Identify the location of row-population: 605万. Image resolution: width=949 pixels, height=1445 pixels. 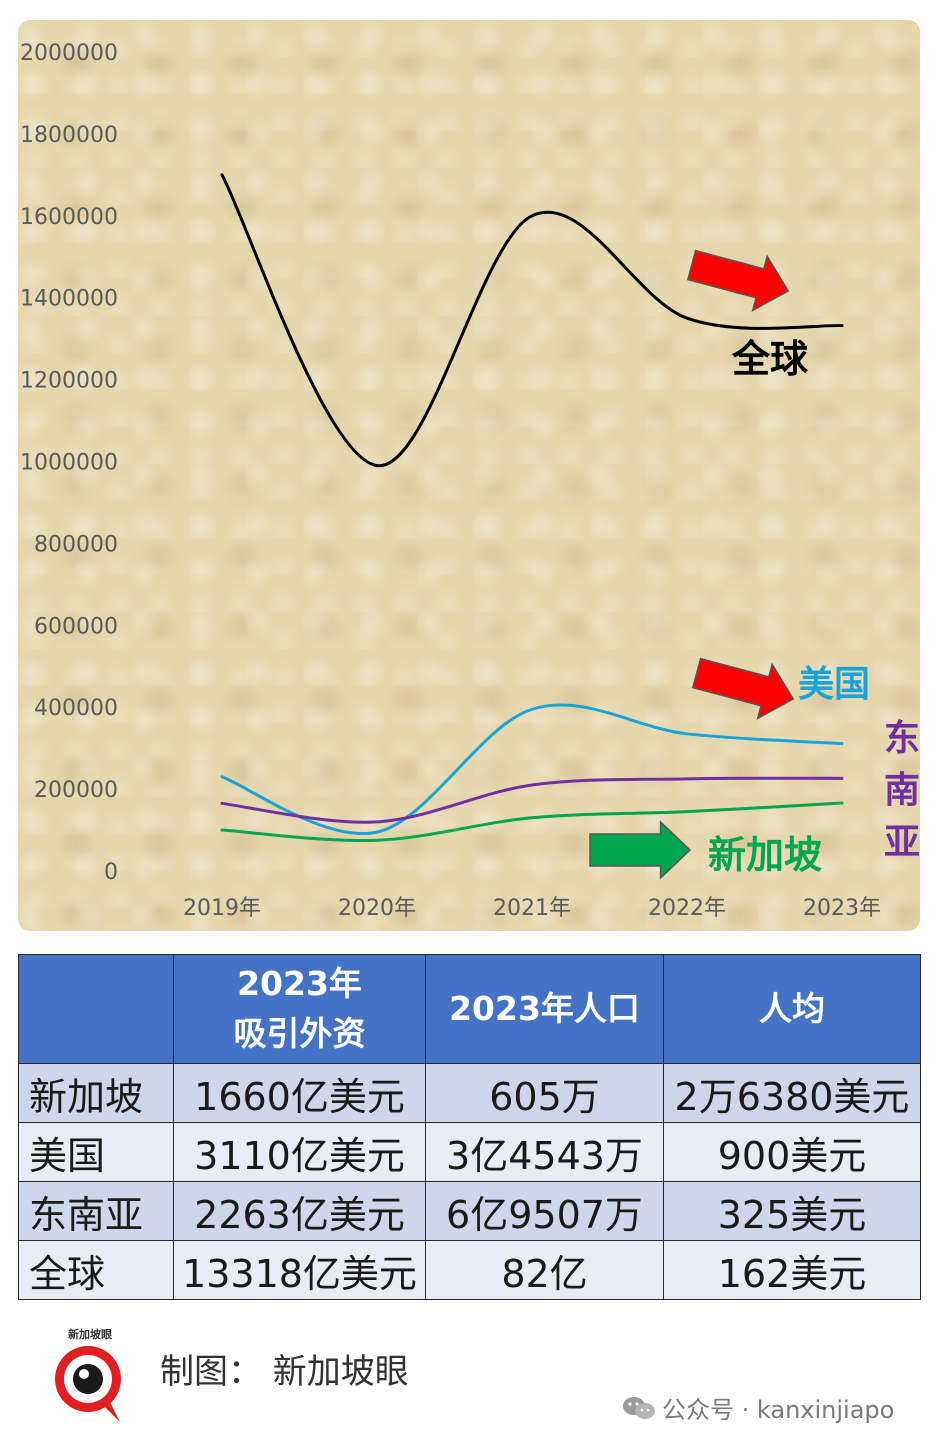
(544, 1093).